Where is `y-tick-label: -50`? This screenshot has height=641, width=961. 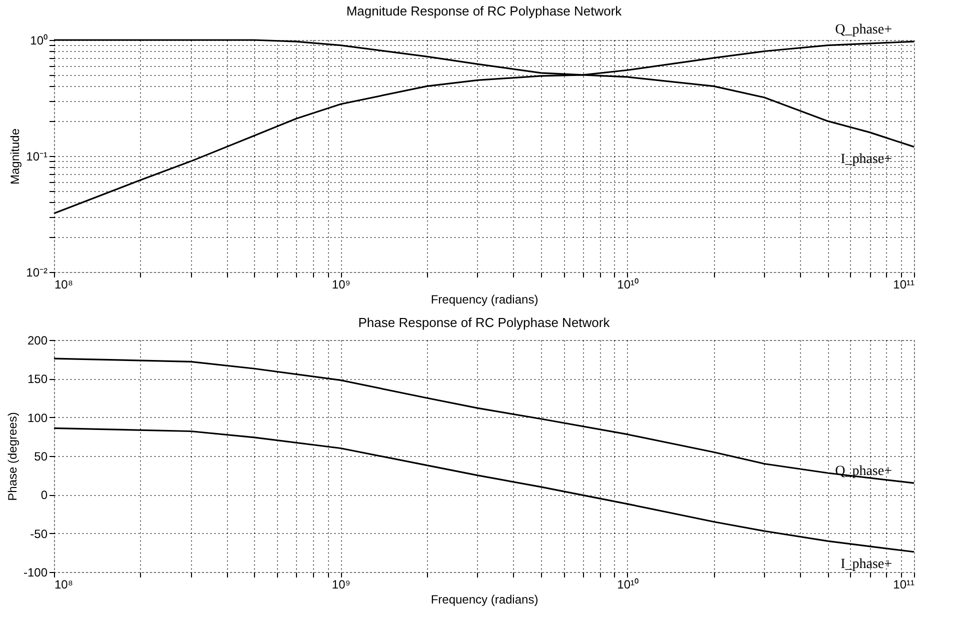
y-tick-label: -50 is located at coordinates (39, 533).